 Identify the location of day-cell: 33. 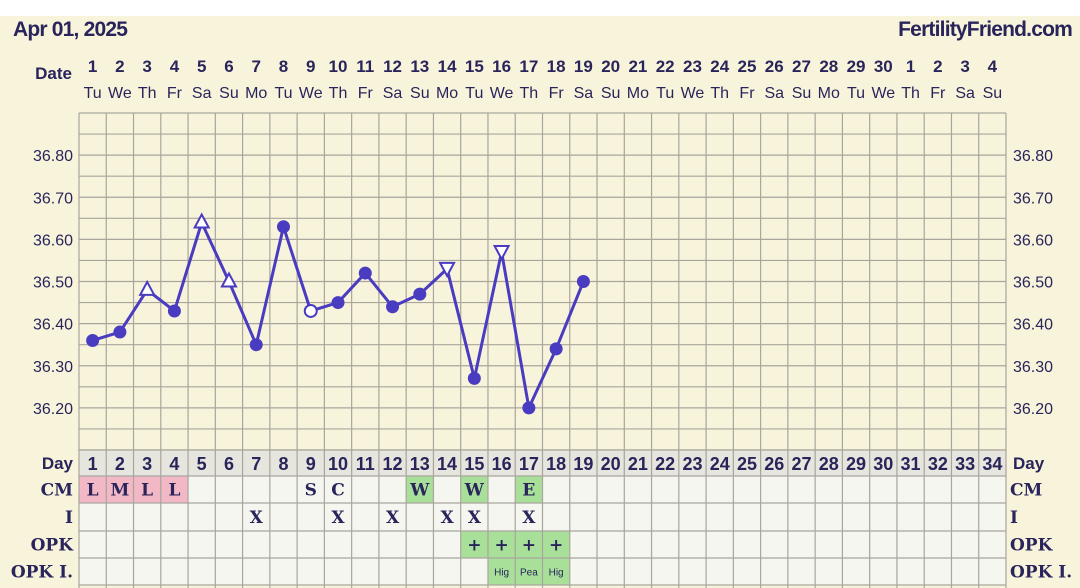
(965, 464).